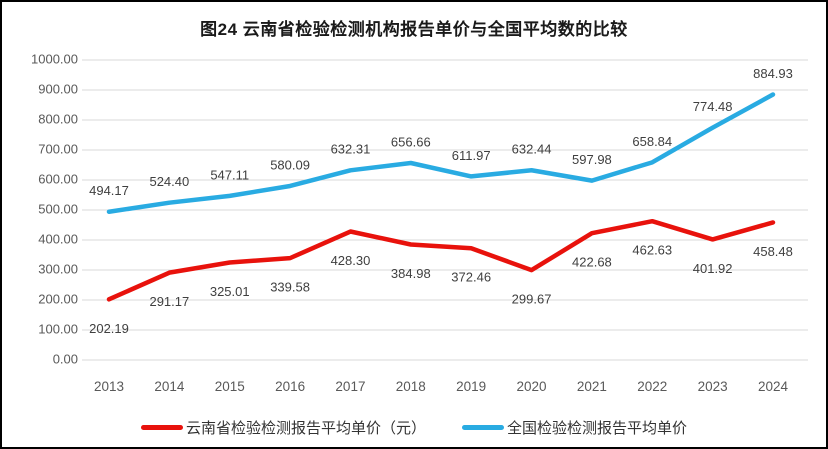  Describe the element at coordinates (471, 277) in the screenshot. I see `data-label-series-0: 372.46` at that location.